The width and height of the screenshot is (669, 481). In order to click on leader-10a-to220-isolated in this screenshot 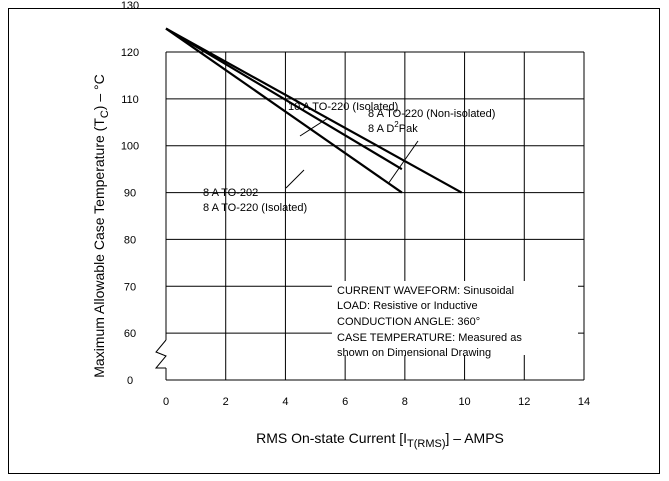, I will do `click(314, 127)`.